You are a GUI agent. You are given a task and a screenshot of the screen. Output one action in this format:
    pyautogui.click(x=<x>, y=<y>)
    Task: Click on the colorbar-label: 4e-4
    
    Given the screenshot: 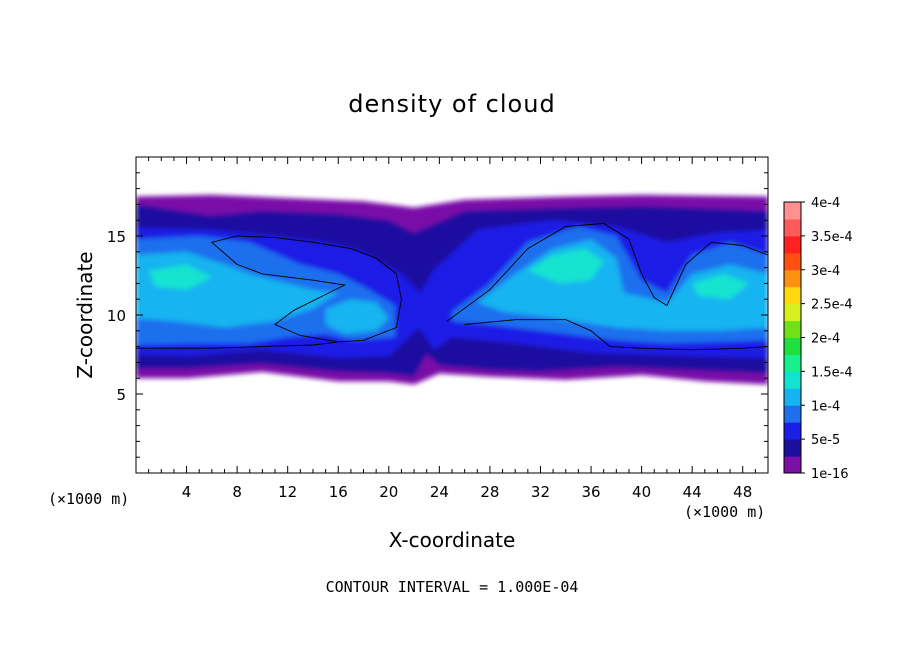 What is the action you would take?
    pyautogui.click(x=825, y=203)
    